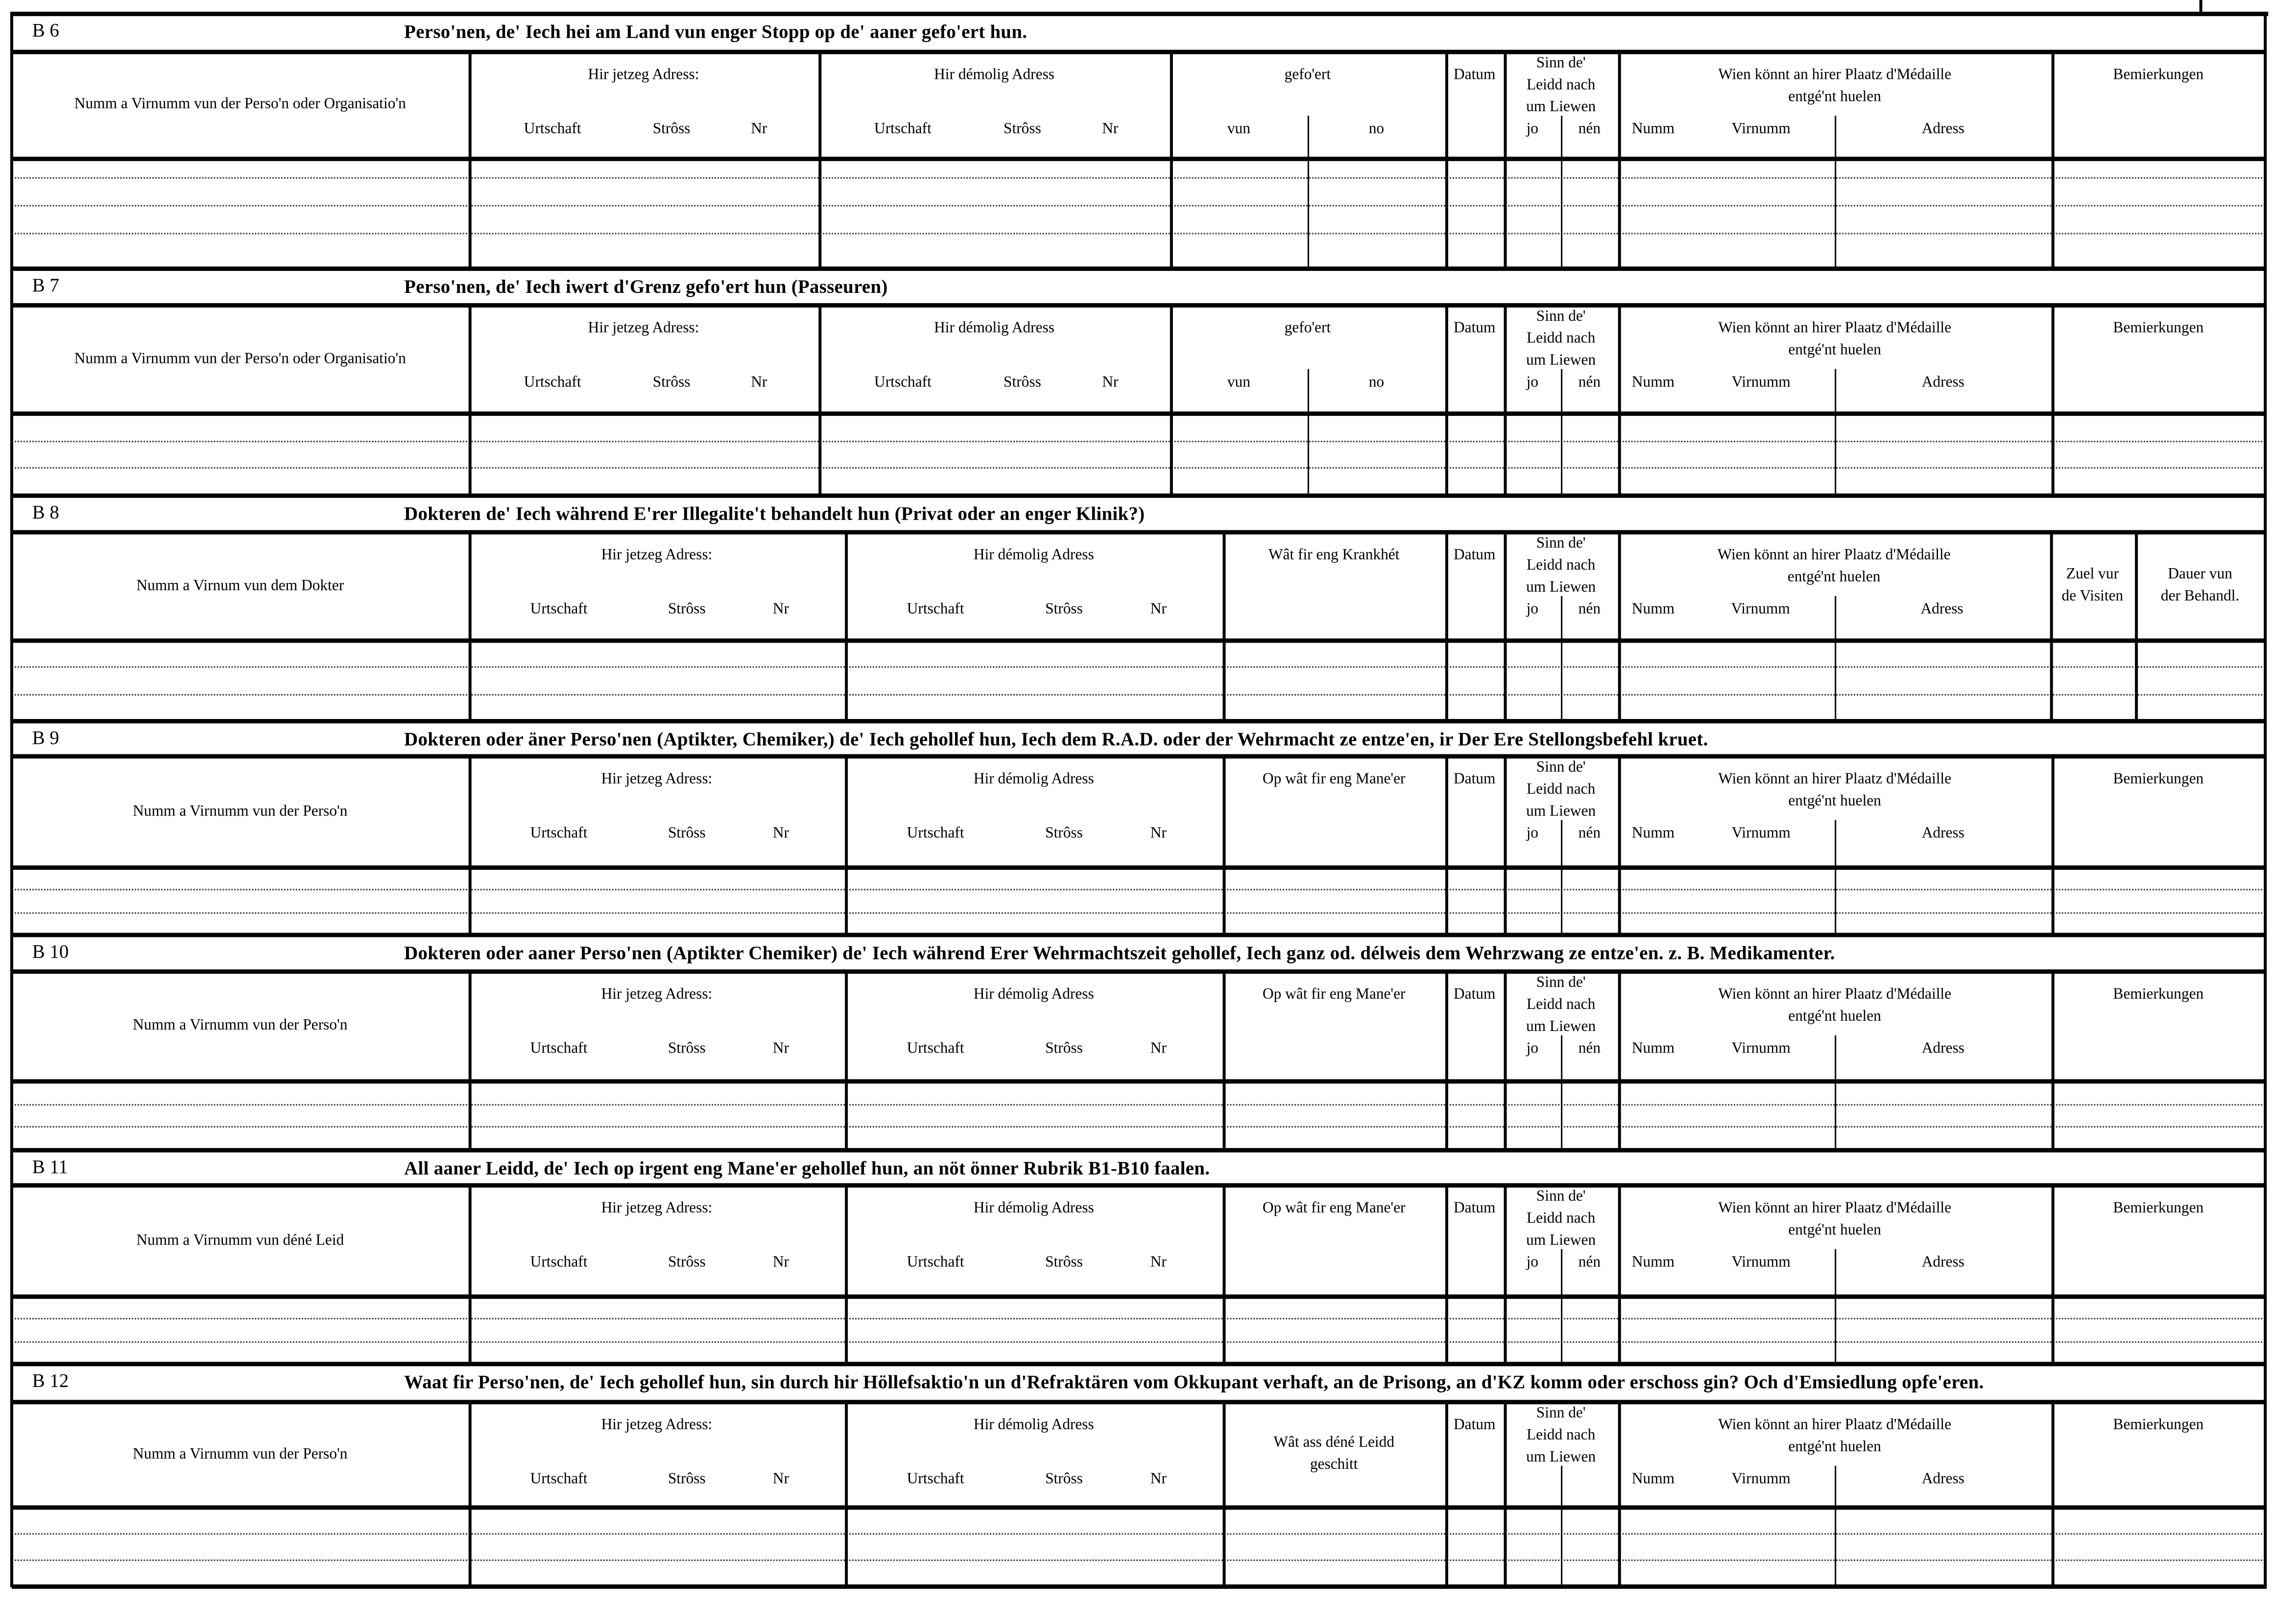 The height and width of the screenshot is (1605, 2296). Describe the element at coordinates (1334, 1454) in the screenshot. I see `column-header: Wât ass déné Leidd geschitt` at that location.